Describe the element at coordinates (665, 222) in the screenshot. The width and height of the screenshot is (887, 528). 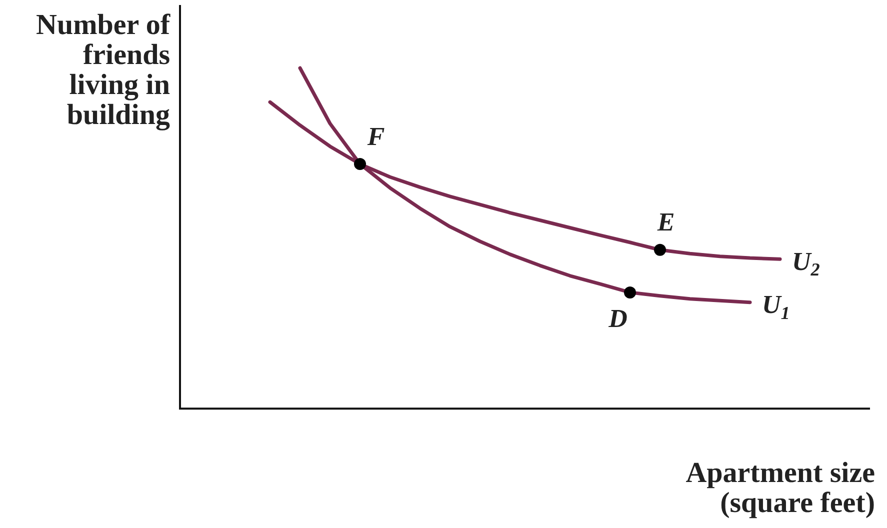
I see `annotation: E` at that location.